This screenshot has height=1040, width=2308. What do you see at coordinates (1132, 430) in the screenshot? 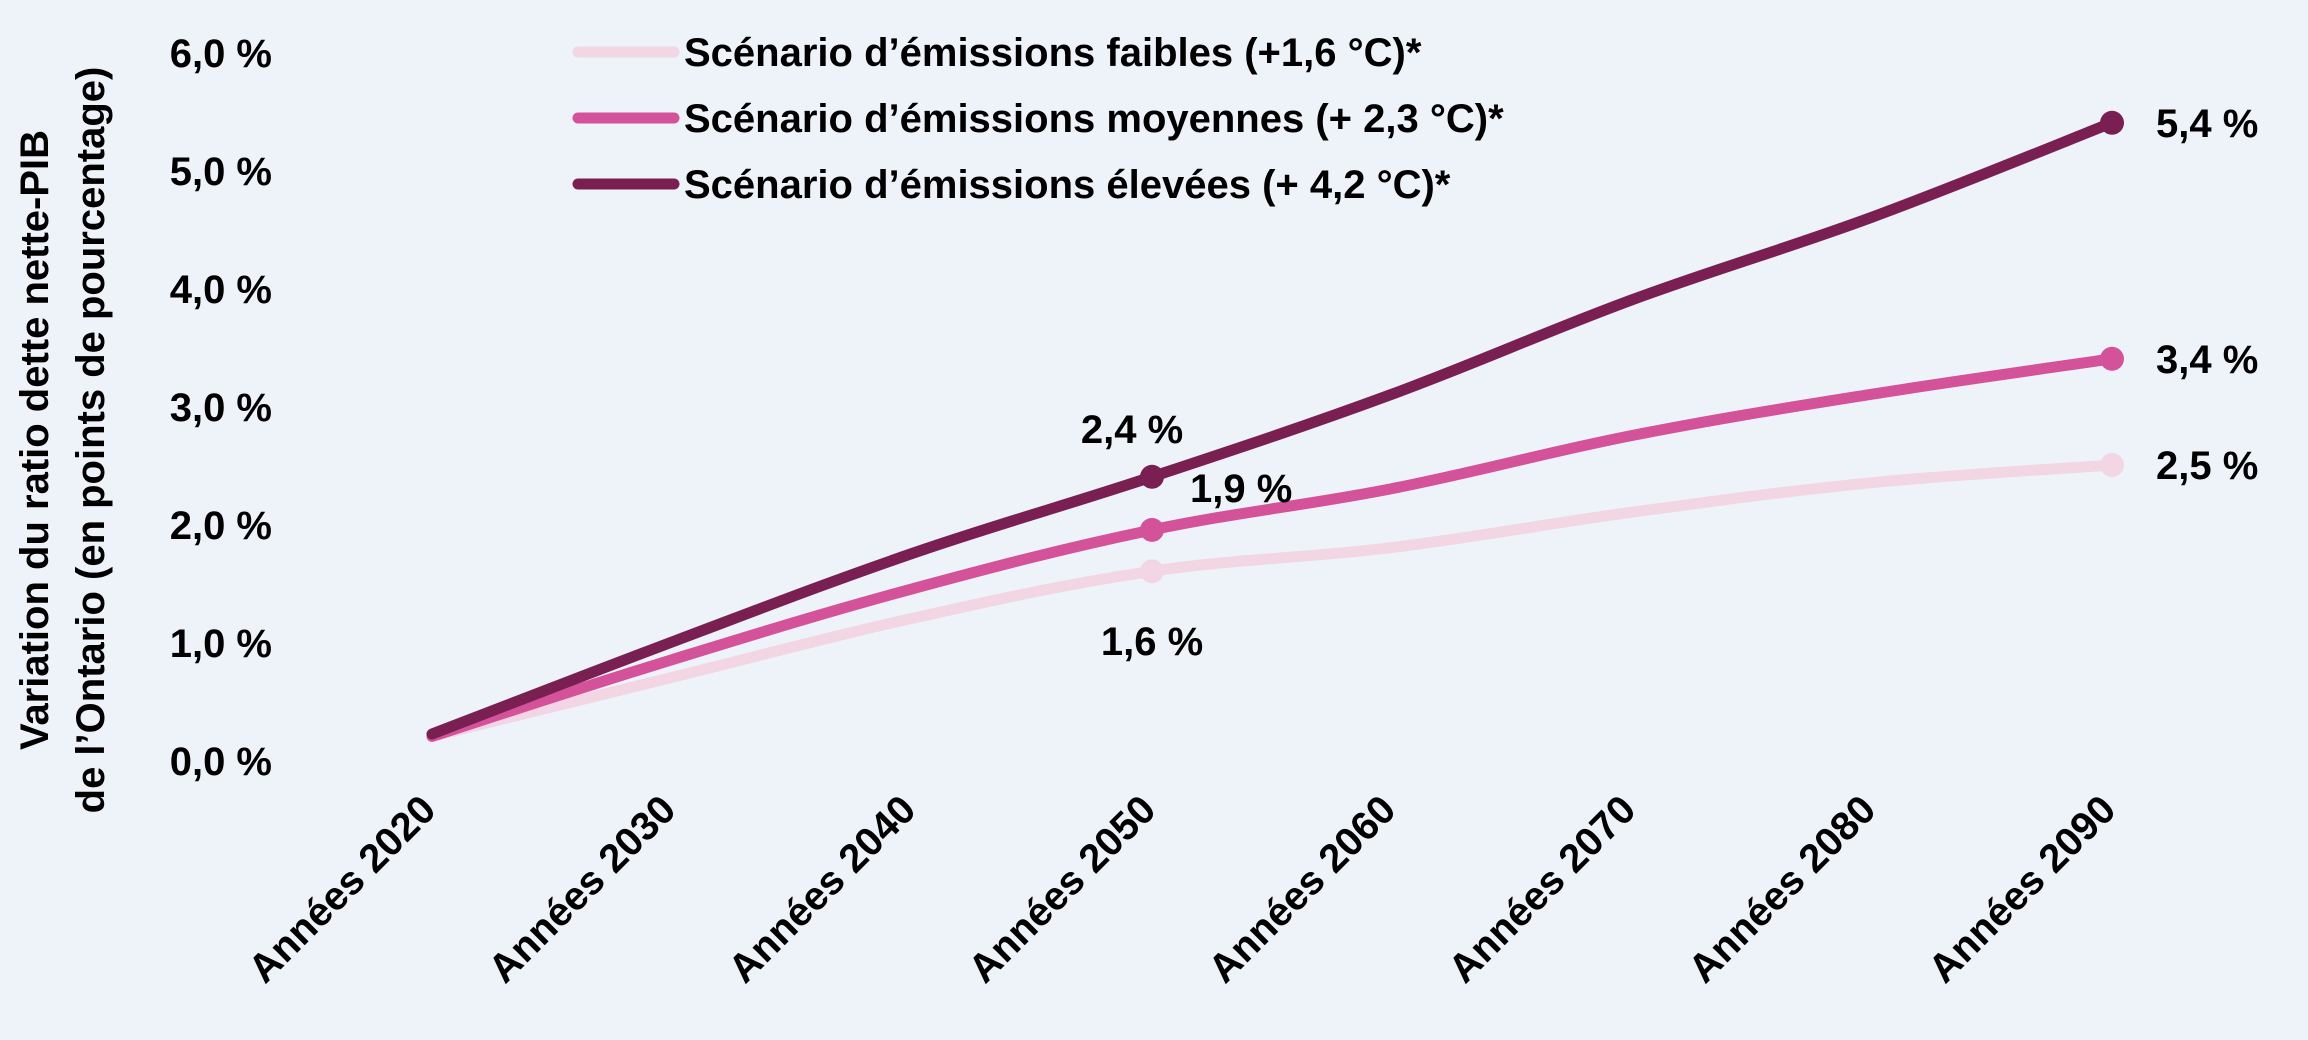
I see `data-label: 2,4 %` at bounding box center [1132, 430].